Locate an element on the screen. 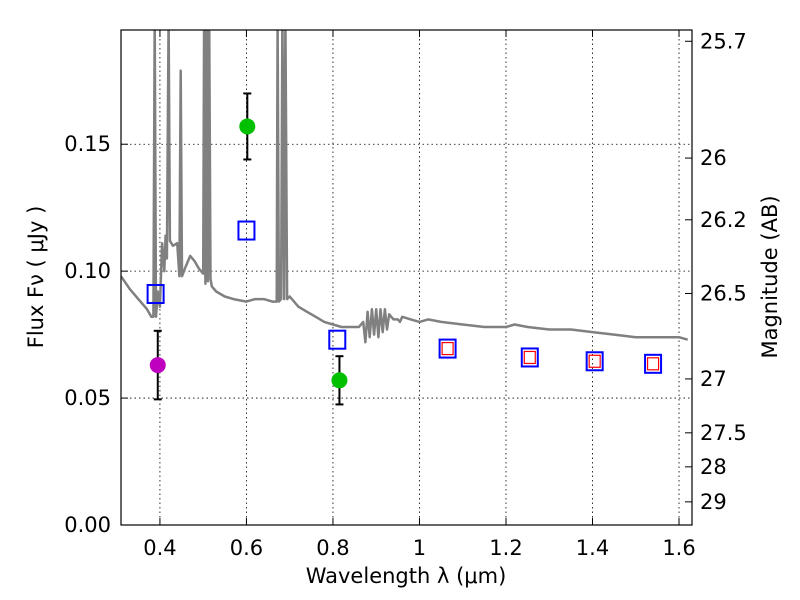  y-tick-label: 0.15 is located at coordinates (87, 144).